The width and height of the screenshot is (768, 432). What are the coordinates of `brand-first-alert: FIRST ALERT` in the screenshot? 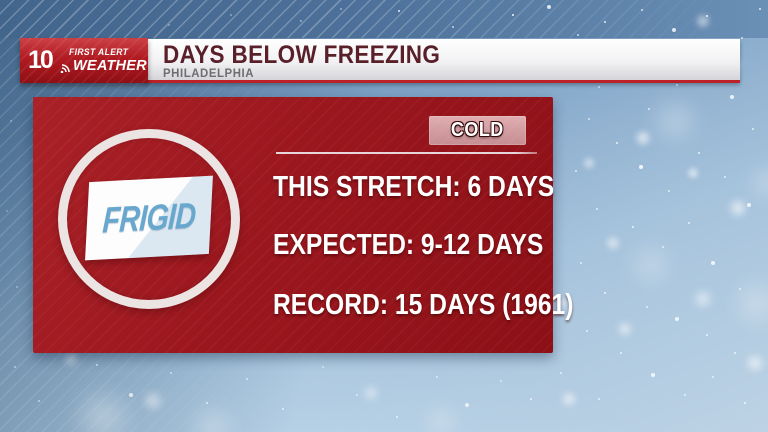 It's located at (98, 52).